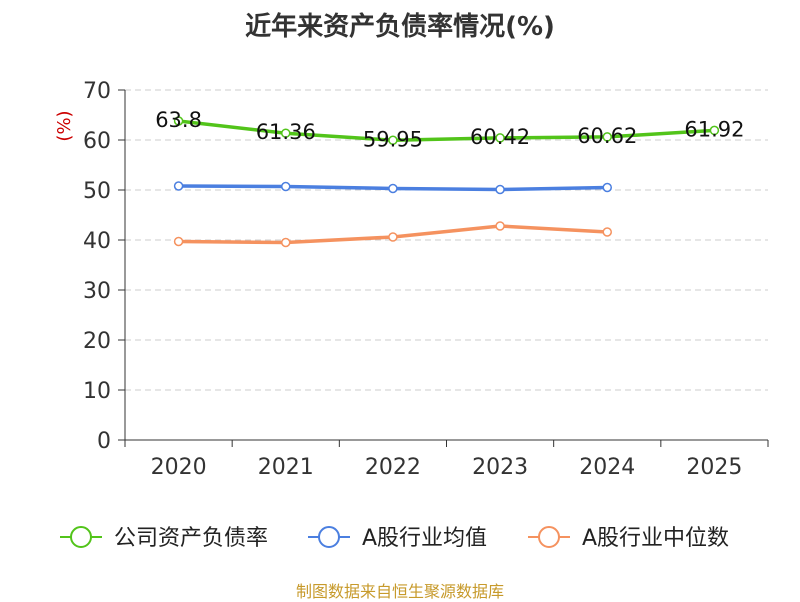  What do you see at coordinates (393, 467) in the screenshot?
I see `x-tick-label: 2022` at bounding box center [393, 467].